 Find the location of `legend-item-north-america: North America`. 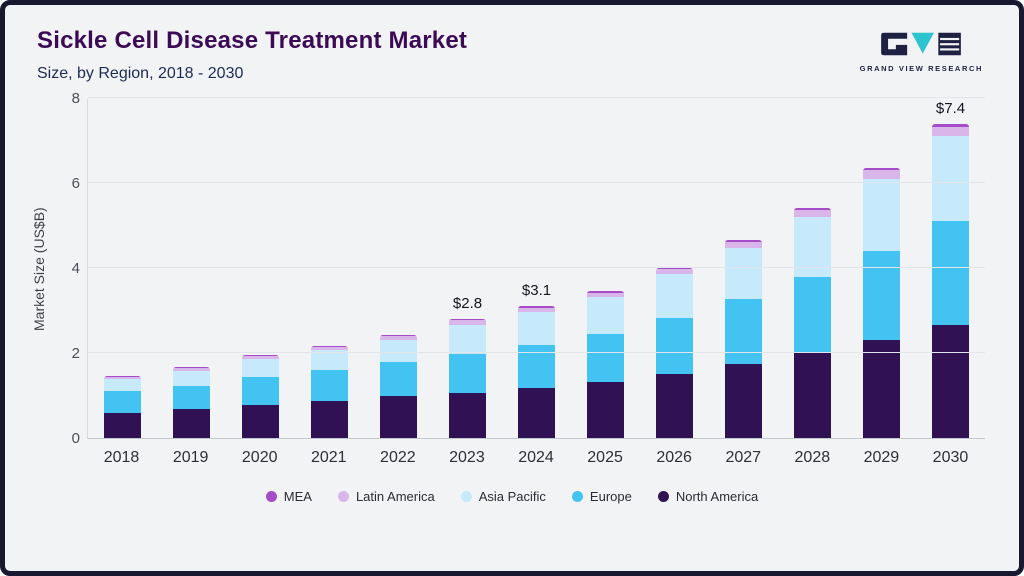

legend-item-north-america: North America is located at coordinates (708, 496).